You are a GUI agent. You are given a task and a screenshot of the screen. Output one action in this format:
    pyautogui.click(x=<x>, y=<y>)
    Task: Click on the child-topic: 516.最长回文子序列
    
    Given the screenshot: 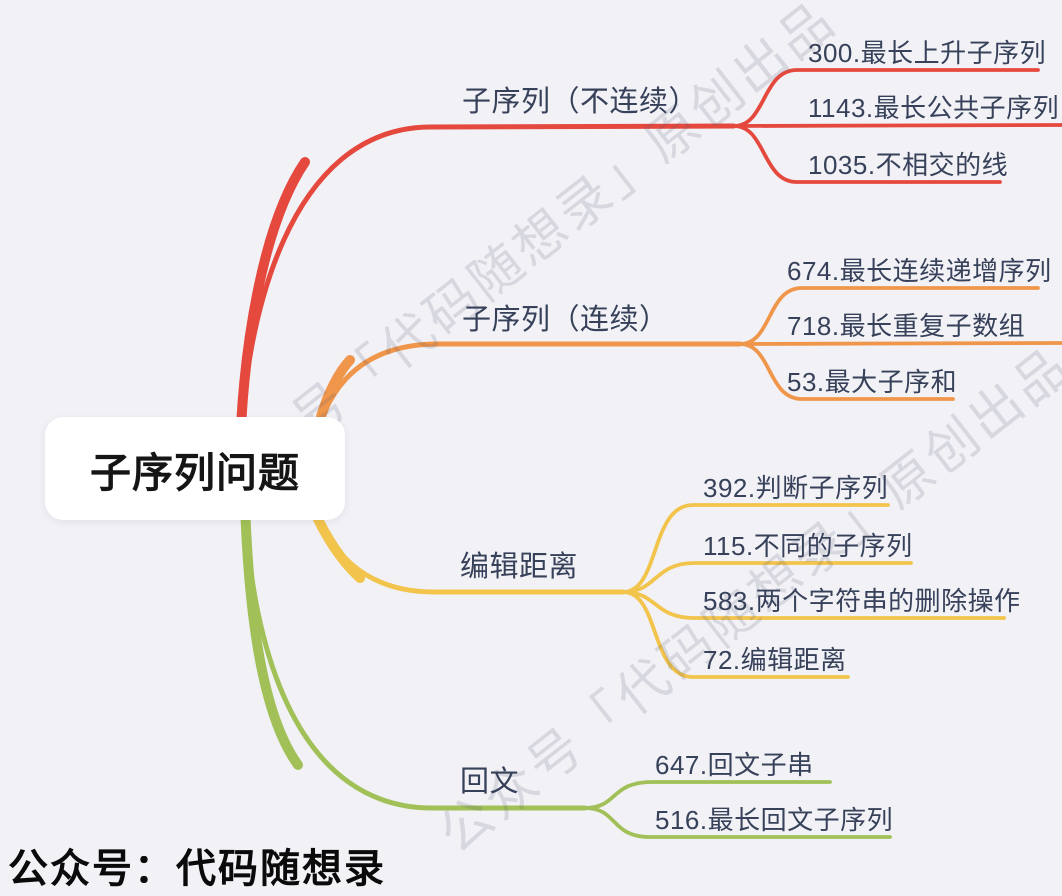 What is the action you would take?
    pyautogui.click(x=774, y=820)
    